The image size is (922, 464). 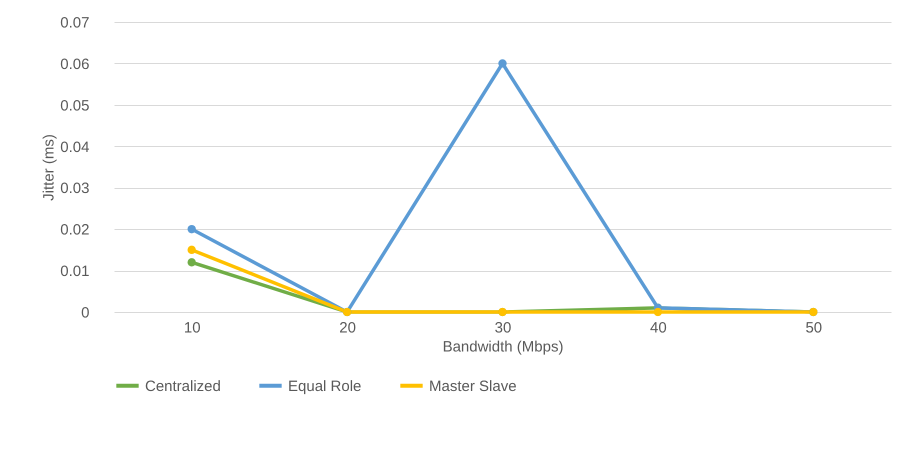 What do you see at coordinates (75, 230) in the screenshot?
I see `y-tick-label: 0.02` at bounding box center [75, 230].